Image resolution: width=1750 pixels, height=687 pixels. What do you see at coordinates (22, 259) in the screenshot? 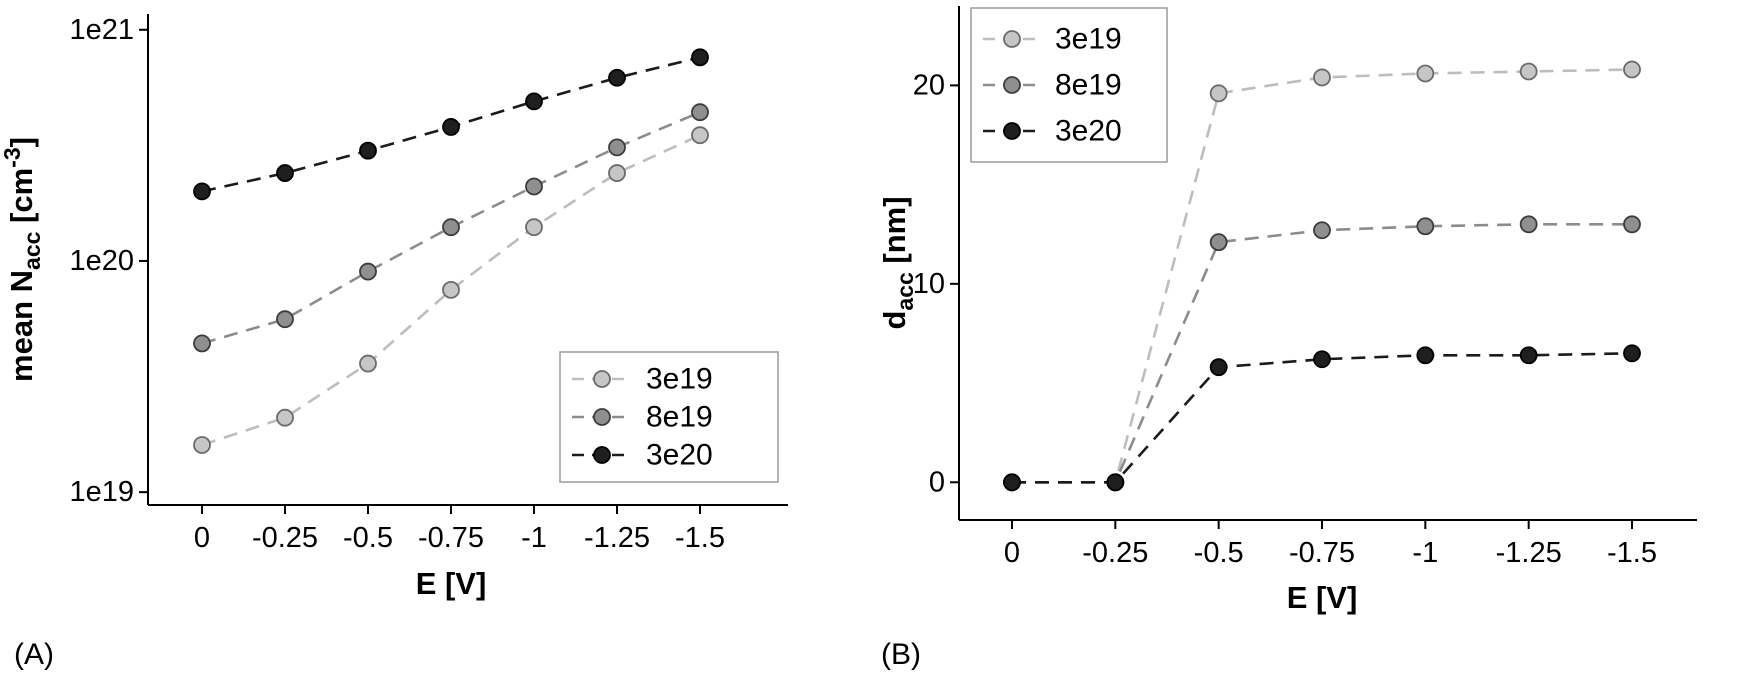
I see `y-axis-title: mean Nacc [cm-3]` at bounding box center [22, 259].